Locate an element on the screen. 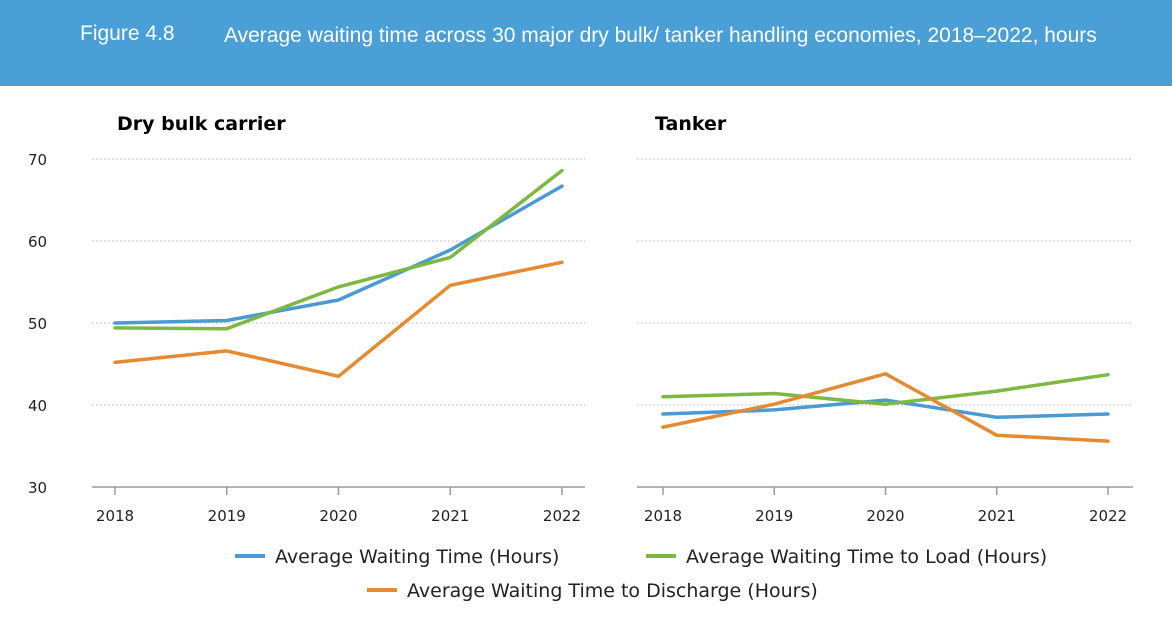  panel-title: Tanker is located at coordinates (691, 124).